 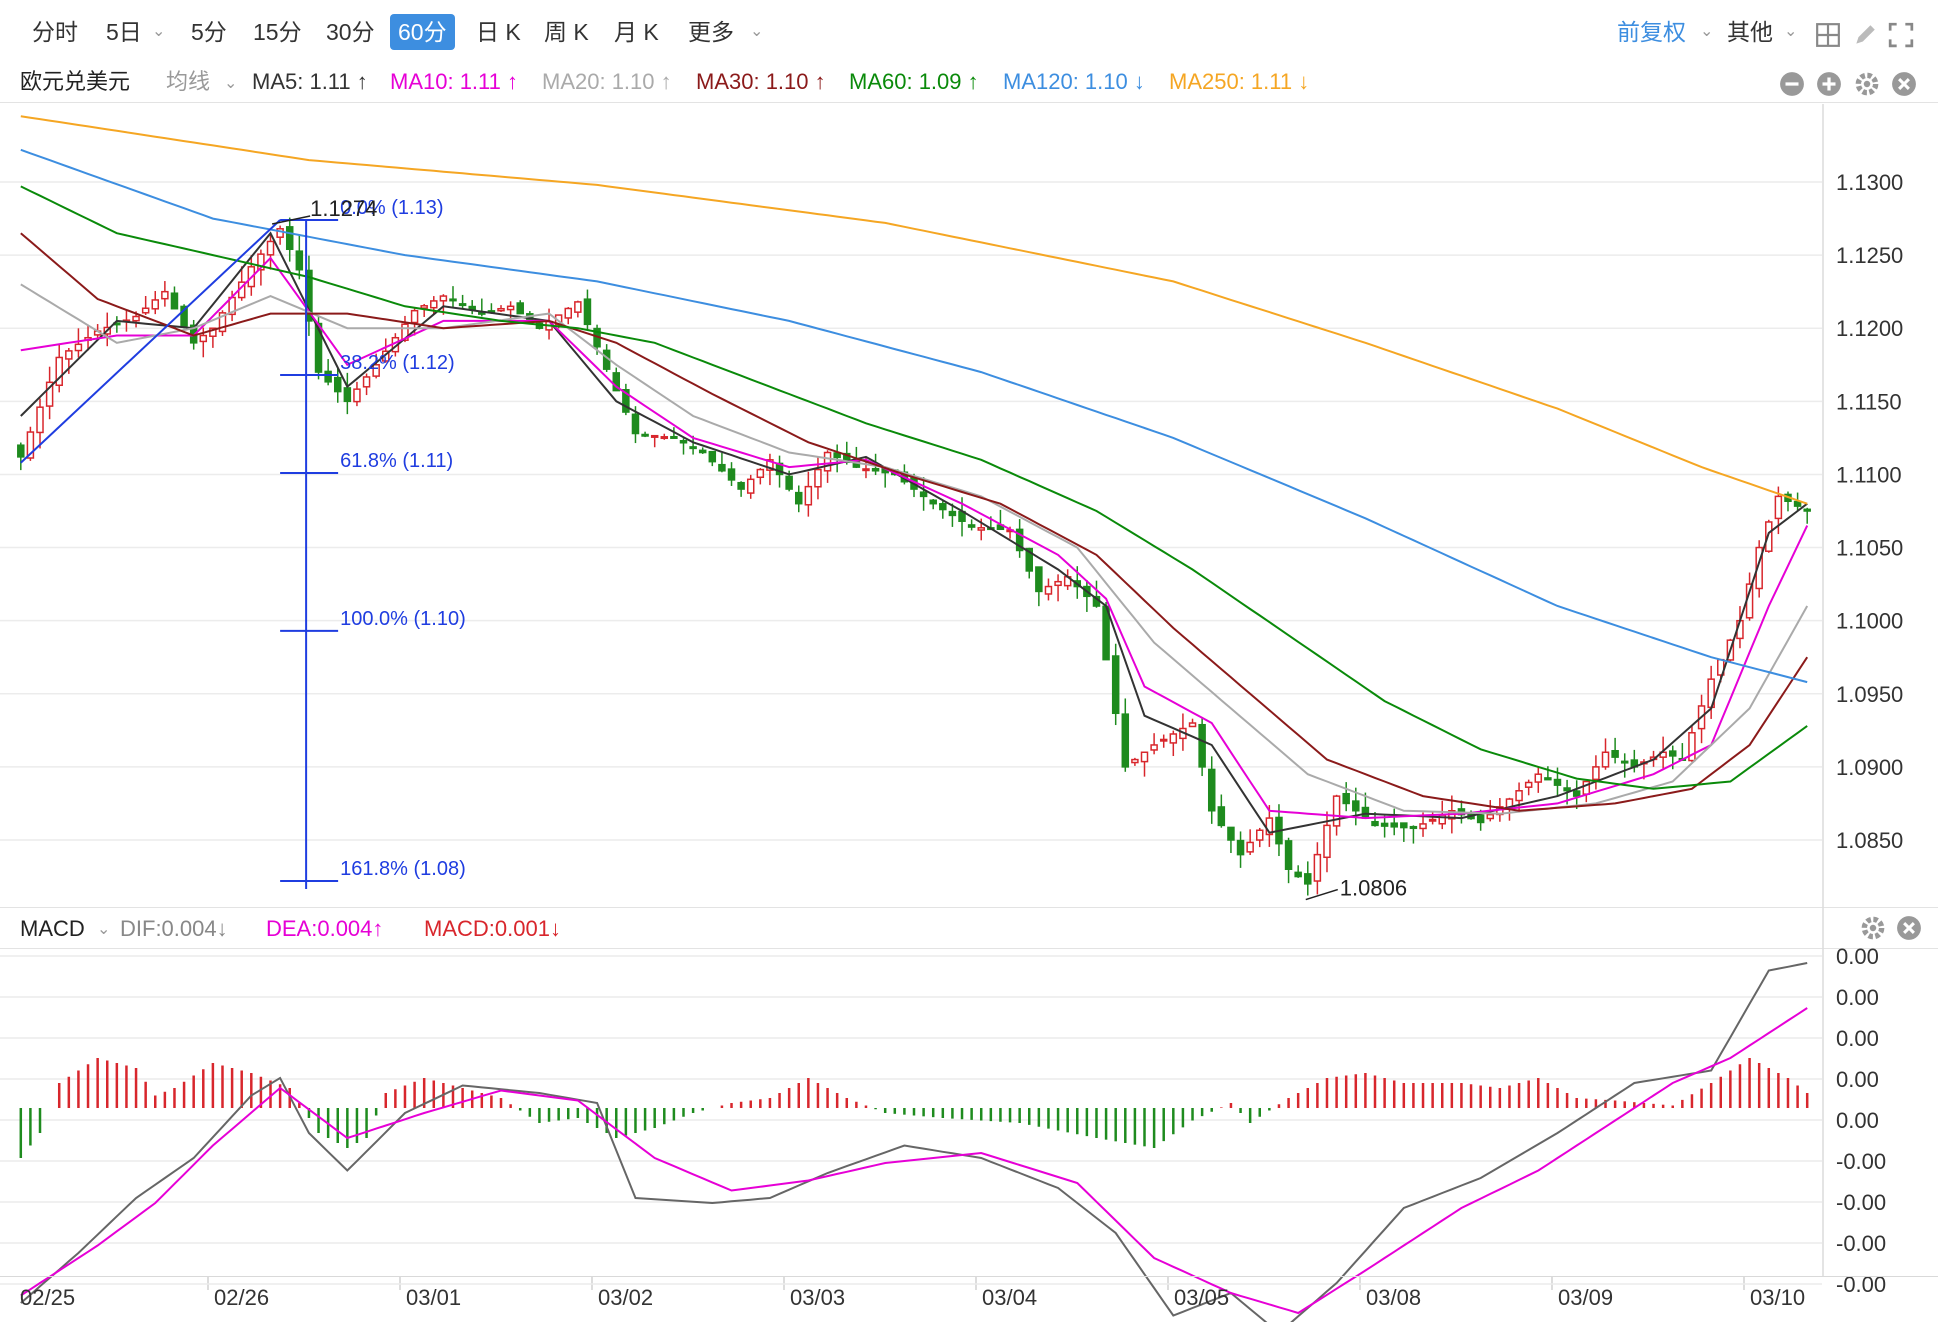 I want to click on adjust-dropdown: 前复权, so click(x=1651, y=32).